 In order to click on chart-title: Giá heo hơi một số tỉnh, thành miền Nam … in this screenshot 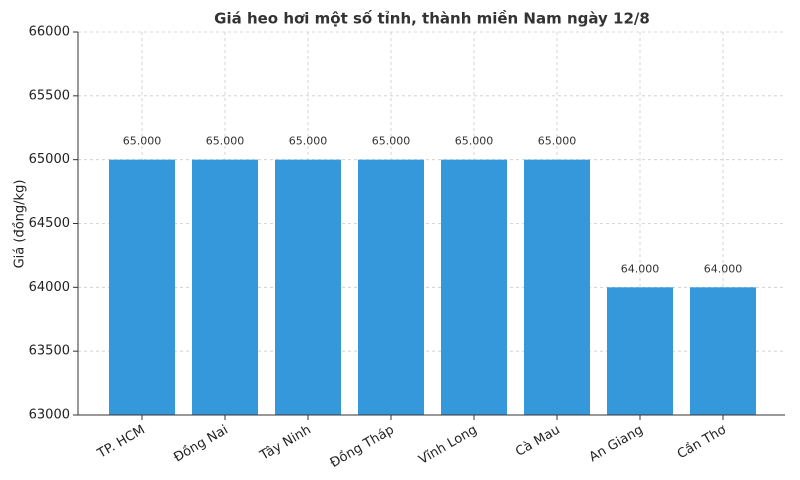, I will do `click(432, 18)`.